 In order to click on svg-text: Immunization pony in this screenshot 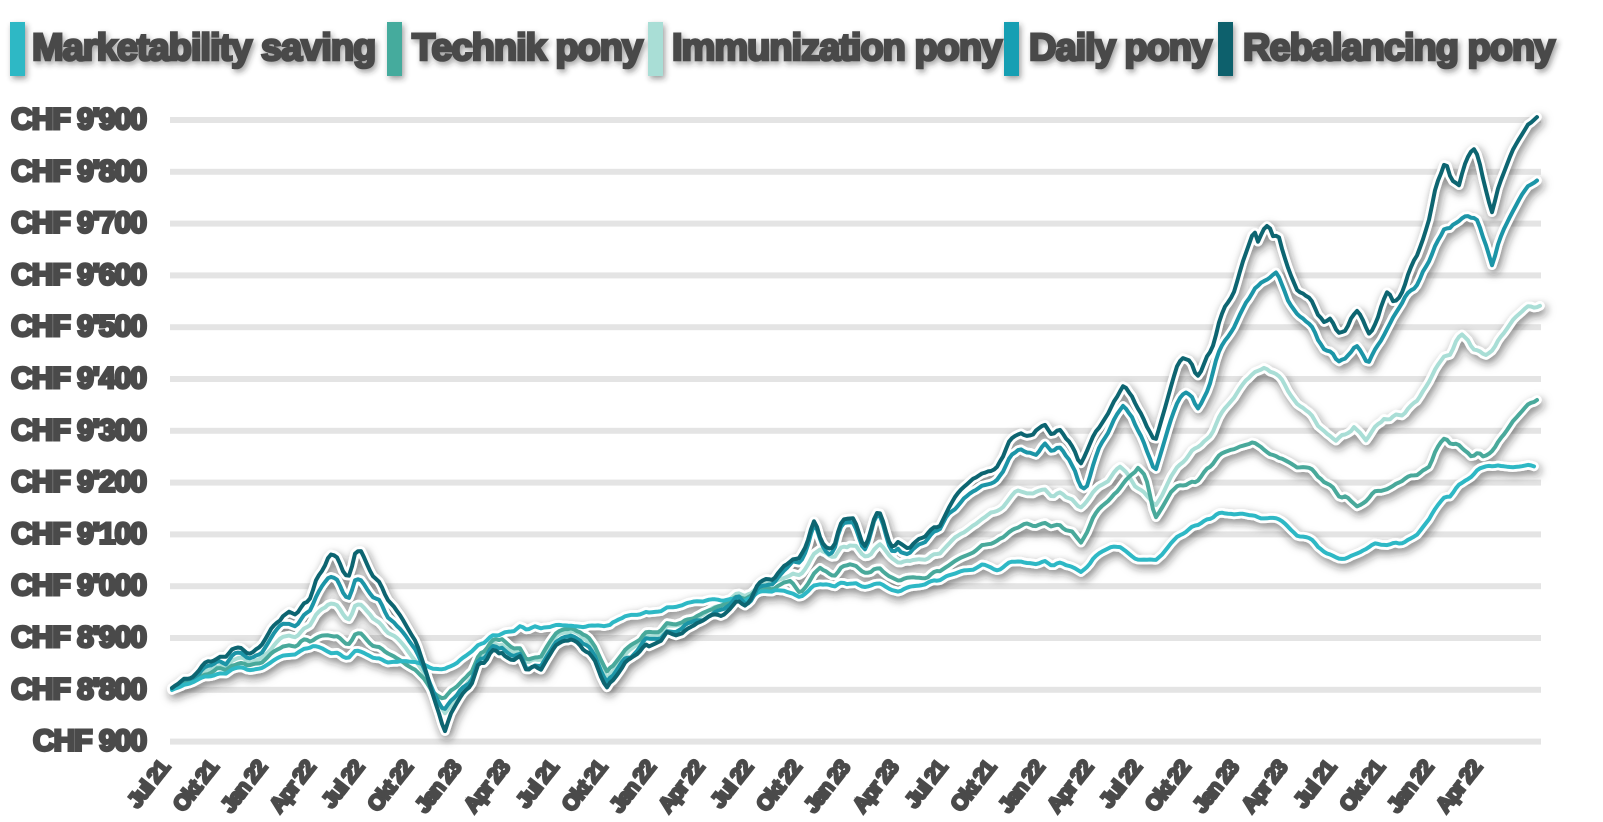, I will do `click(837, 48)`.